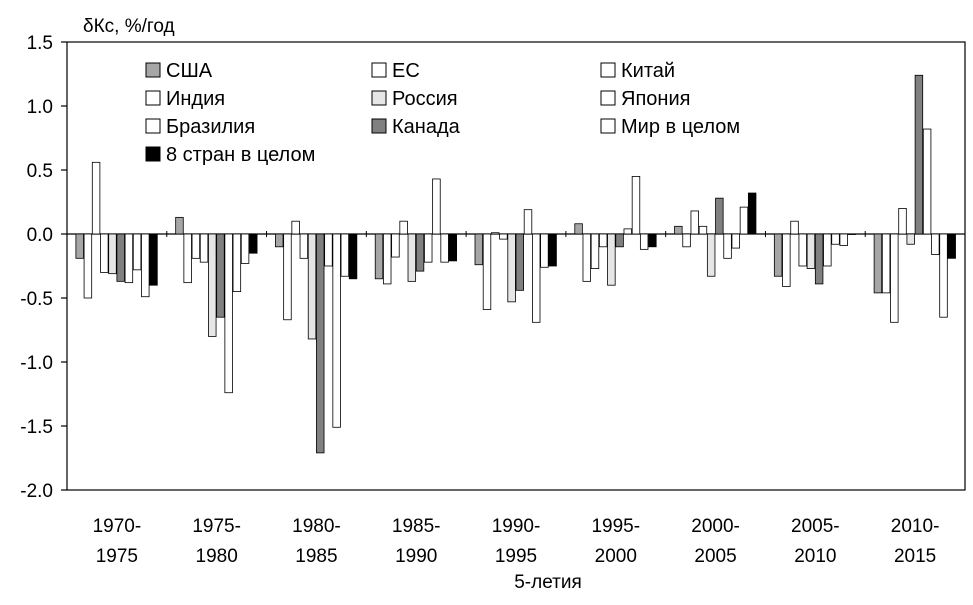 Image resolution: width=973 pixels, height=605 pixels. Describe the element at coordinates (616, 556) in the screenshot. I see `x-tick-label: 2000` at that location.